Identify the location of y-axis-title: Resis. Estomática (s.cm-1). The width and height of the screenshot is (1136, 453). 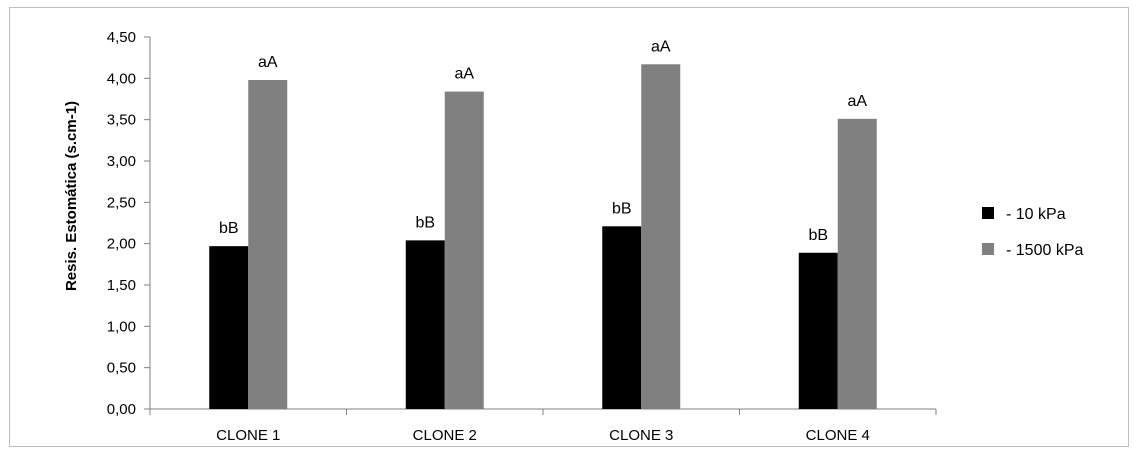
(71, 196).